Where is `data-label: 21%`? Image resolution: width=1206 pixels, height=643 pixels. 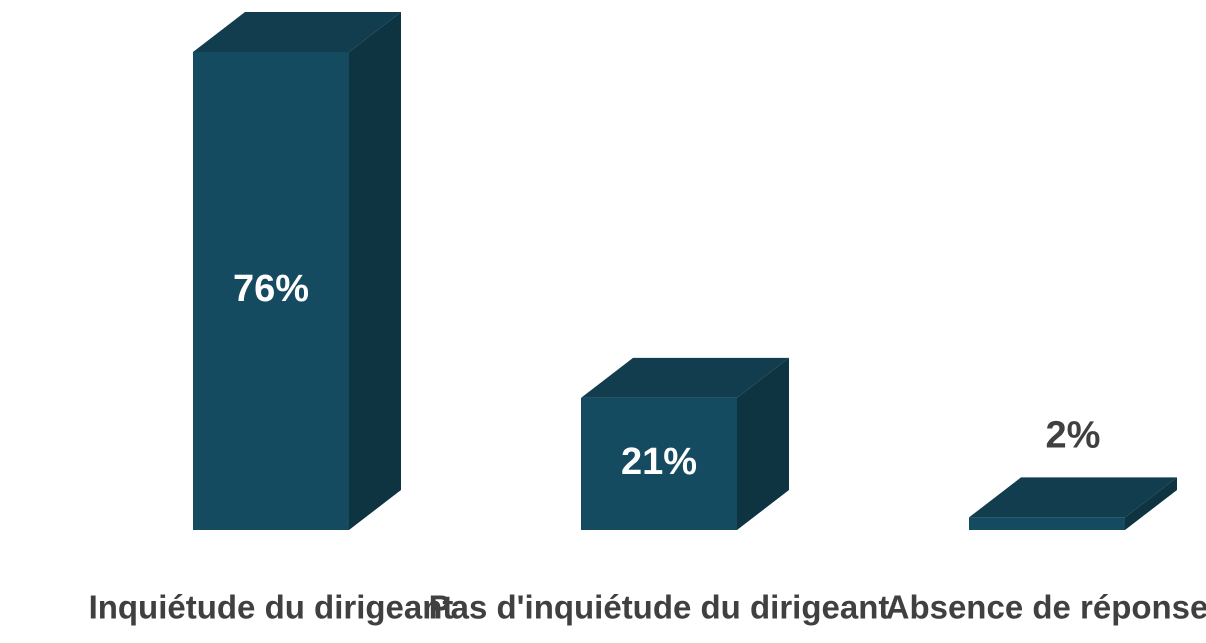 data-label: 21% is located at coordinates (659, 462).